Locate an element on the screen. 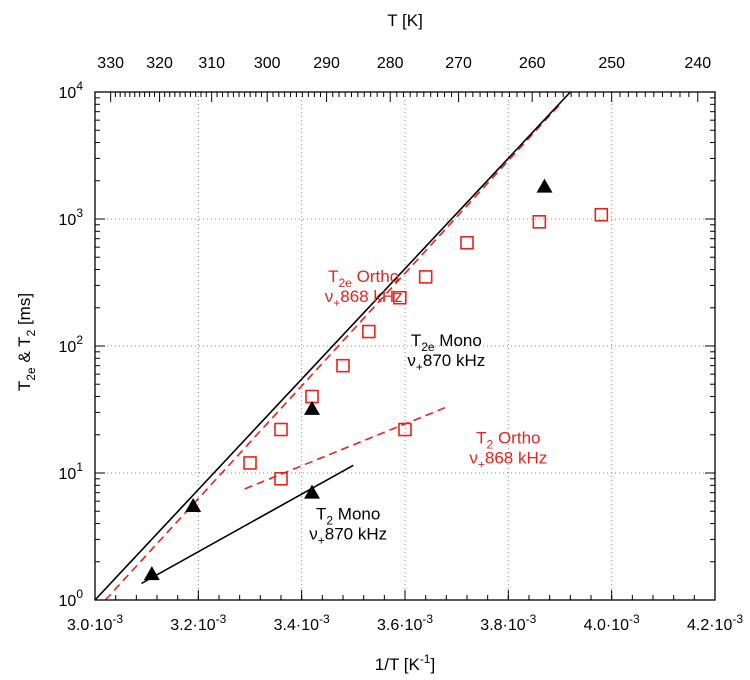 The width and height of the screenshot is (750, 680). annotation-t2e-ortho-freq: ν+868 kHz is located at coordinates (364, 298).